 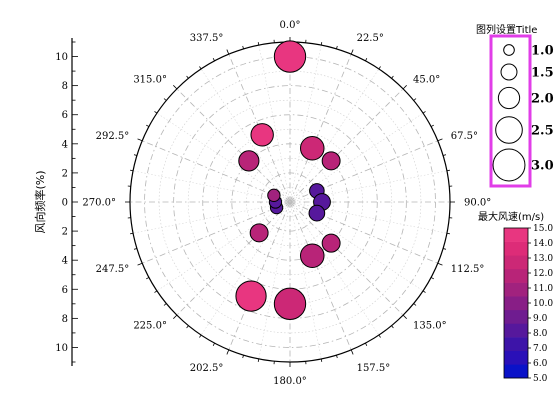 I want to click on size-legend-label: 2.0, so click(x=542, y=99).